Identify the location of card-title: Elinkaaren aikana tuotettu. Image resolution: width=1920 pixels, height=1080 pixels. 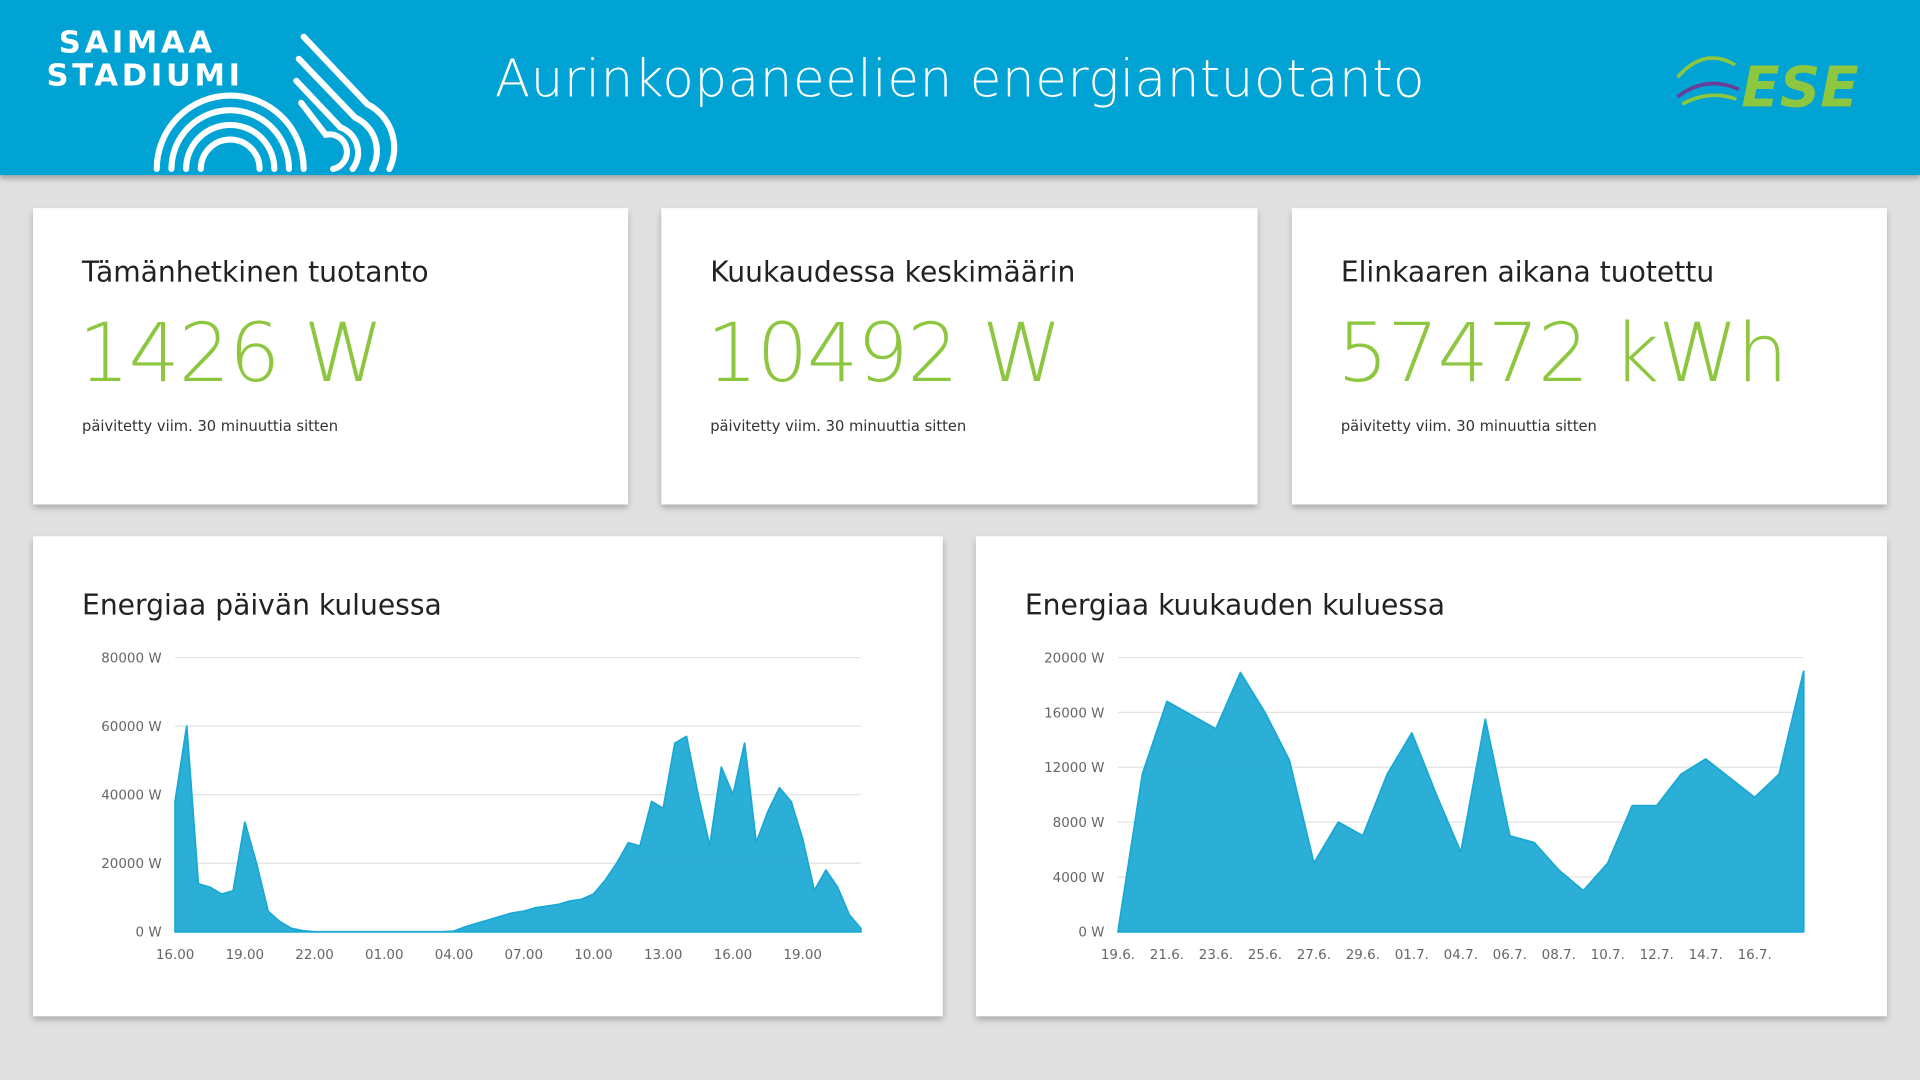
(1527, 273).